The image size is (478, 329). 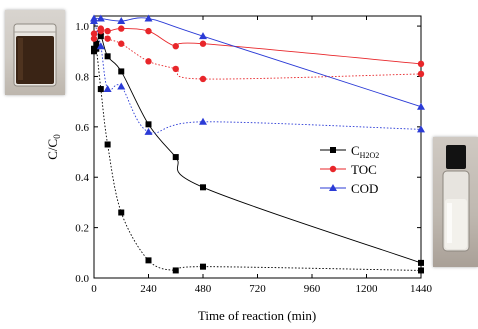 What do you see at coordinates (367, 289) in the screenshot?
I see `x-tick-label: 1200` at bounding box center [367, 289].